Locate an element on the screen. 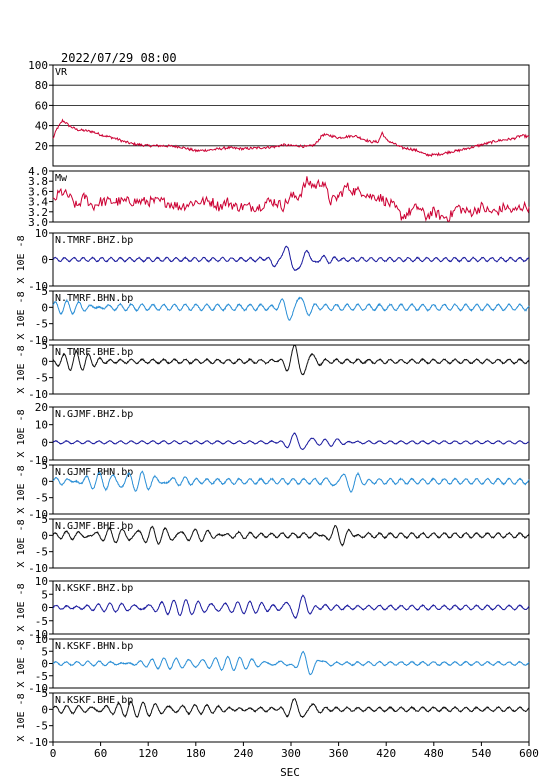 Image resolution: width=554 pixels, height=781 pixels. y-tick-label: 3.4 is located at coordinates (38, 202).